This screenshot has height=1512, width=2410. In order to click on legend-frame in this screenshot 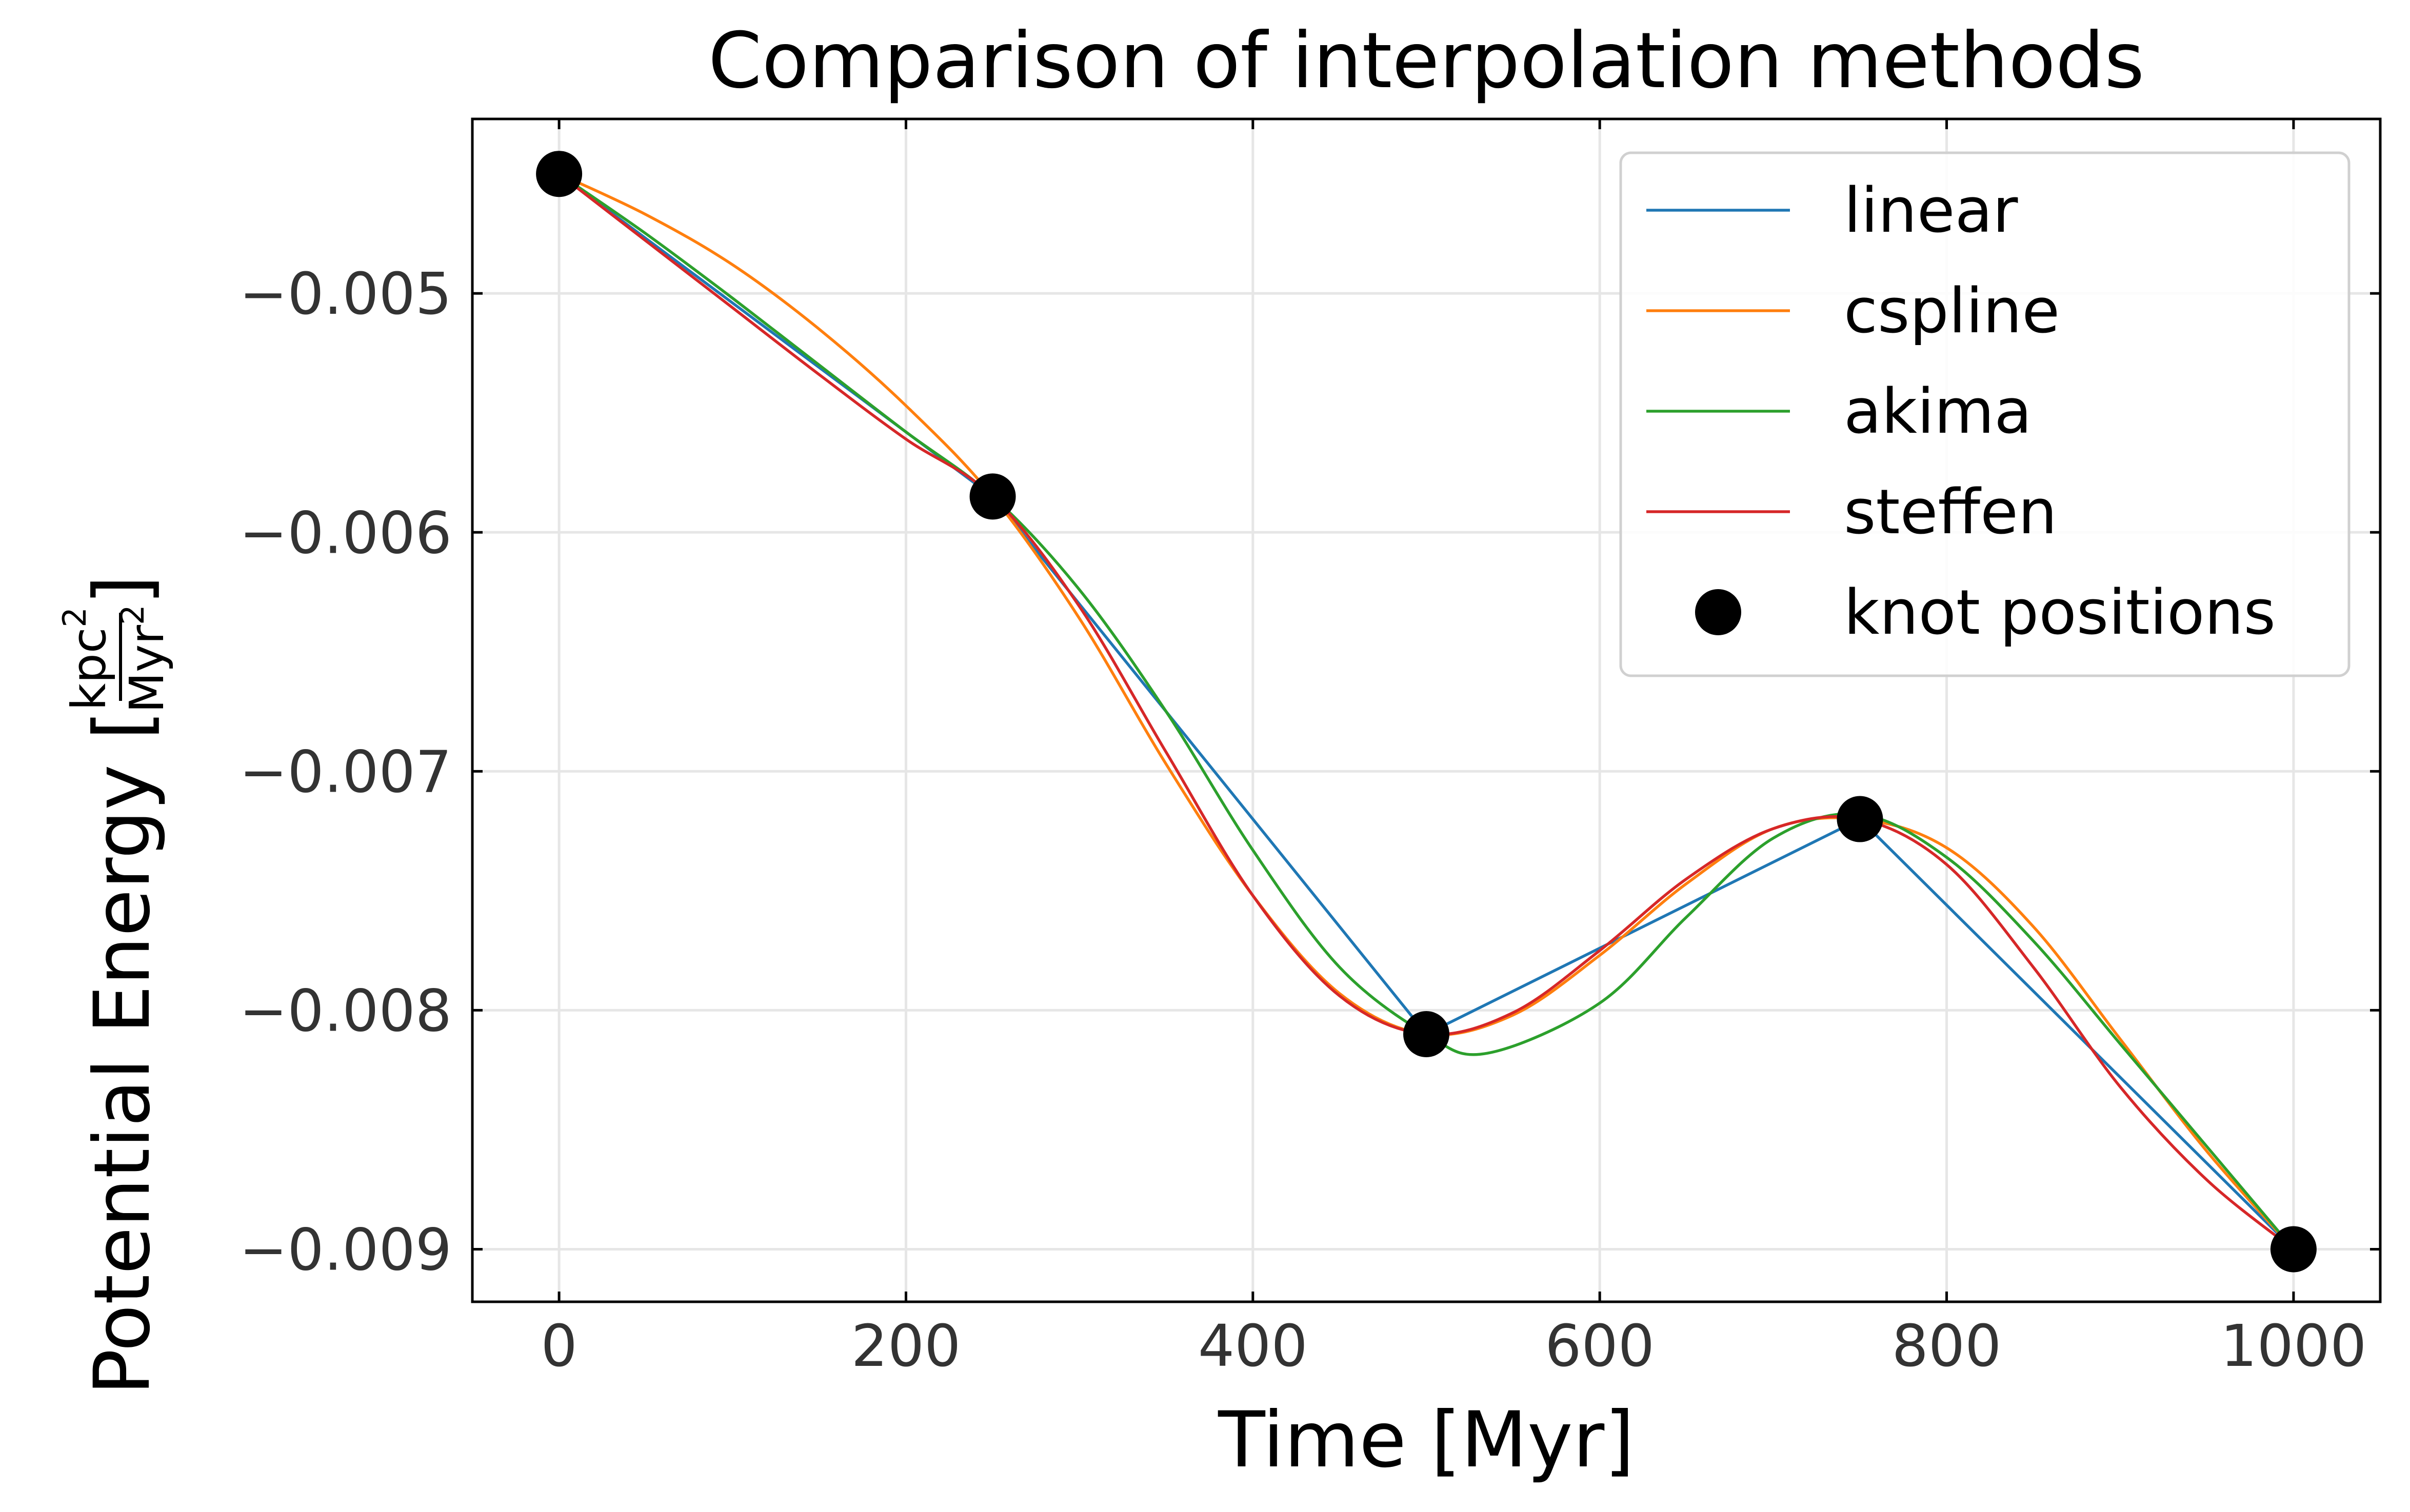, I will do `click(1985, 414)`.